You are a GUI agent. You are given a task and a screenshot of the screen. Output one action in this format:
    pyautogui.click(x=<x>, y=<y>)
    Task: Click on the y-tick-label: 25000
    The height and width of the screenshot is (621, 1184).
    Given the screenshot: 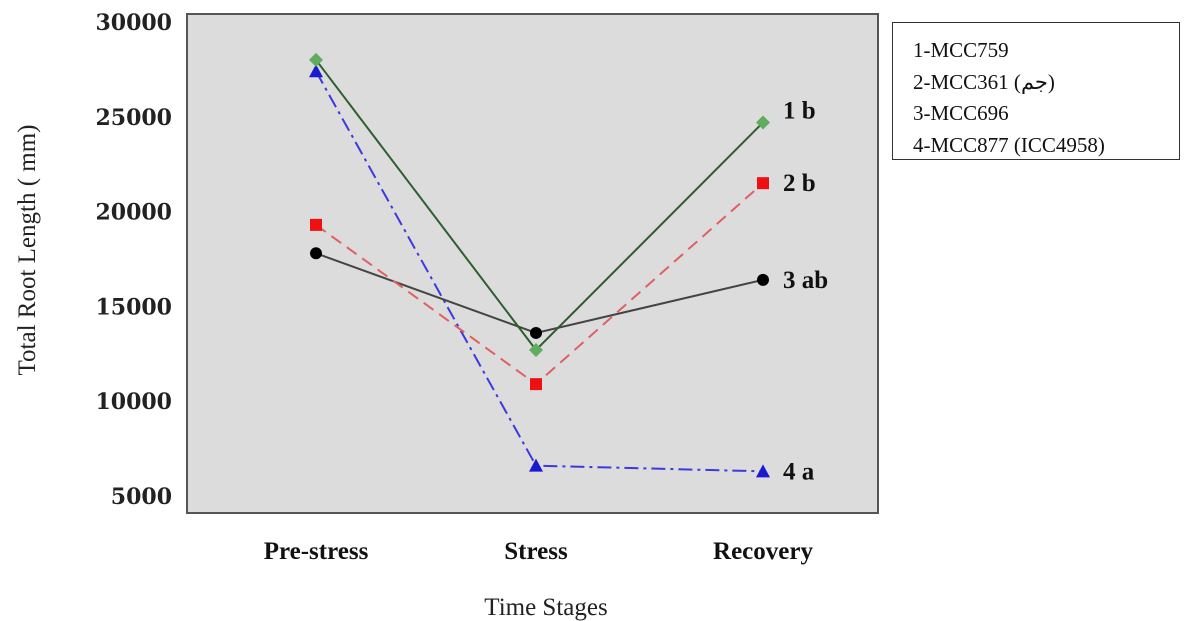 What is the action you would take?
    pyautogui.click(x=133, y=118)
    